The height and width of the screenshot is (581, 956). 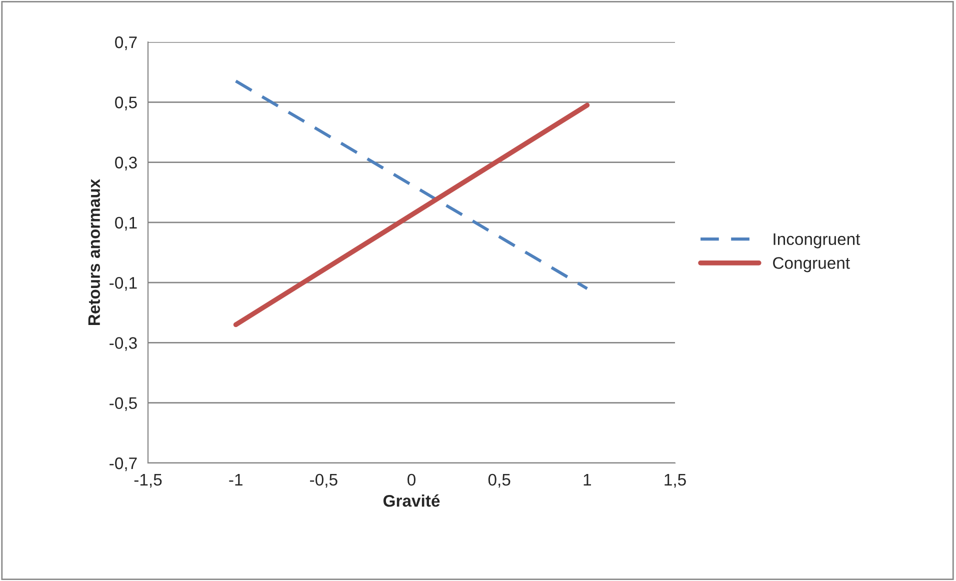 What do you see at coordinates (126, 103) in the screenshot?
I see `y-tick-label: 0,5` at bounding box center [126, 103].